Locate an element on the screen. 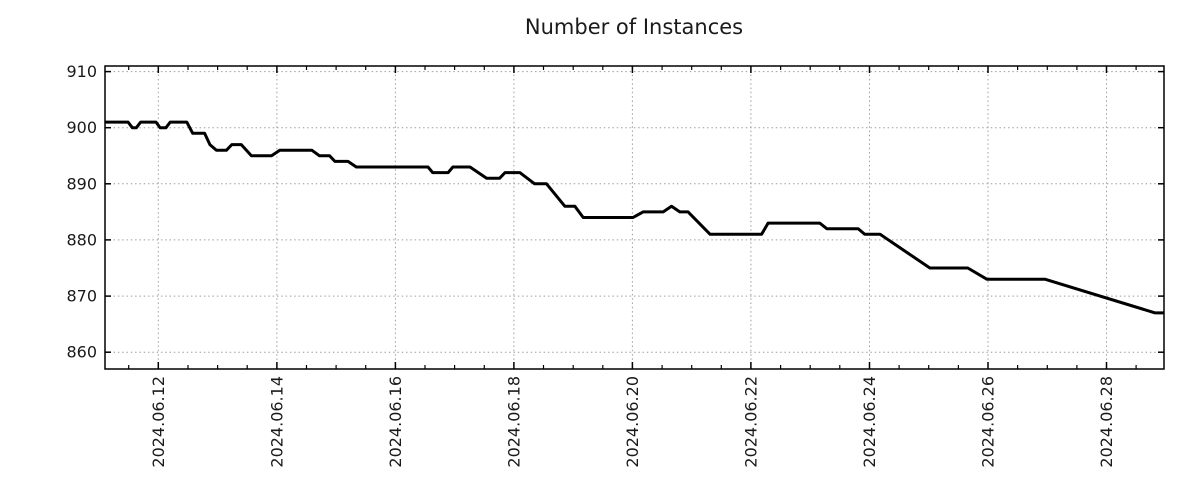 This screenshot has height=500, width=1200. x-tick-label: 2024.06.12 is located at coordinates (158, 422).